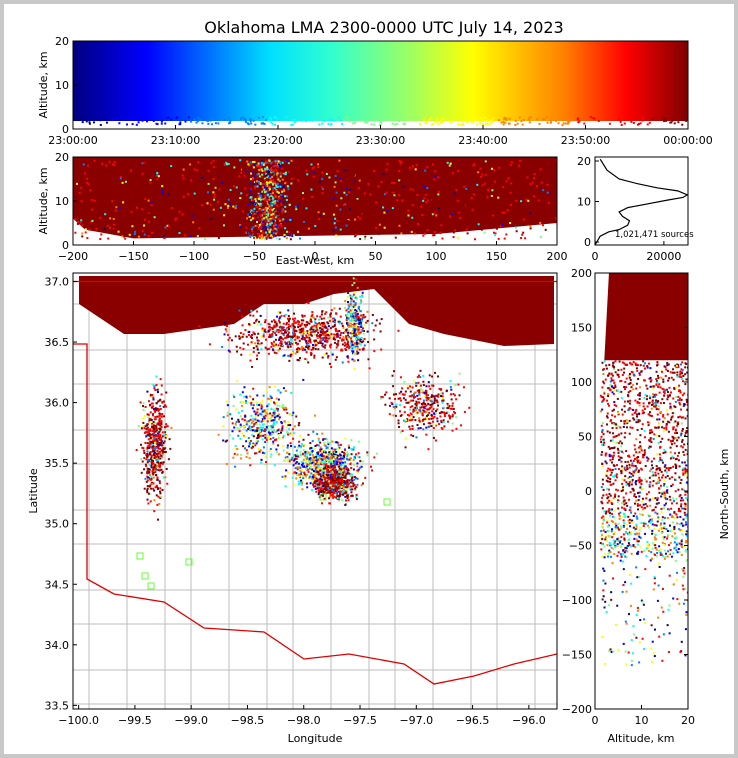 The image size is (738, 758). What do you see at coordinates (62, 201) in the screenshot?
I see `ew-altitude-ytick-label: 10` at bounding box center [62, 201].